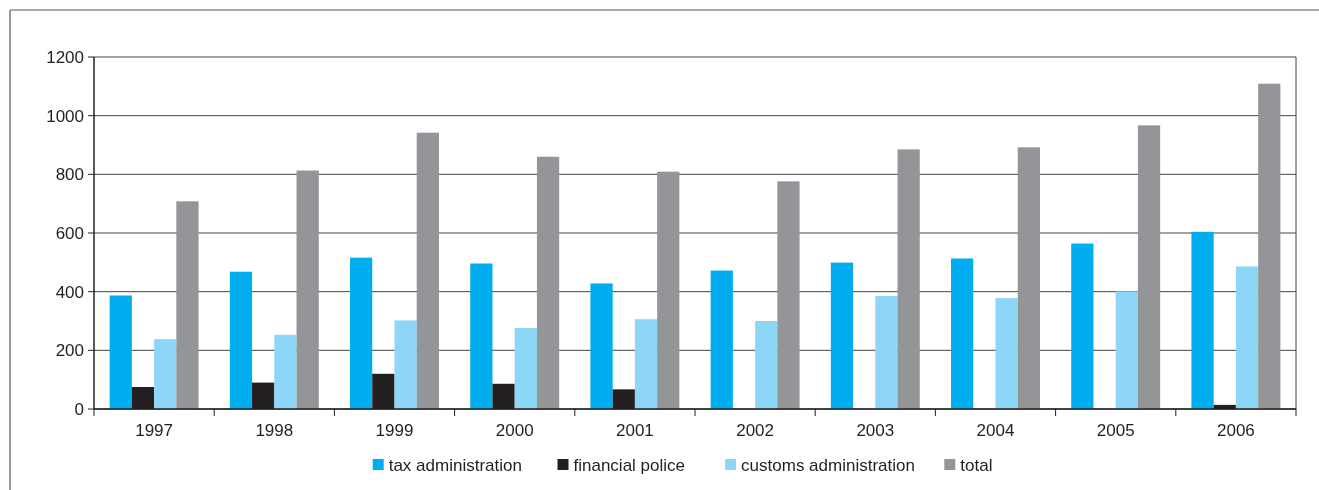  What do you see at coordinates (1235, 430) in the screenshot?
I see `x-tick-label: 2006` at bounding box center [1235, 430].